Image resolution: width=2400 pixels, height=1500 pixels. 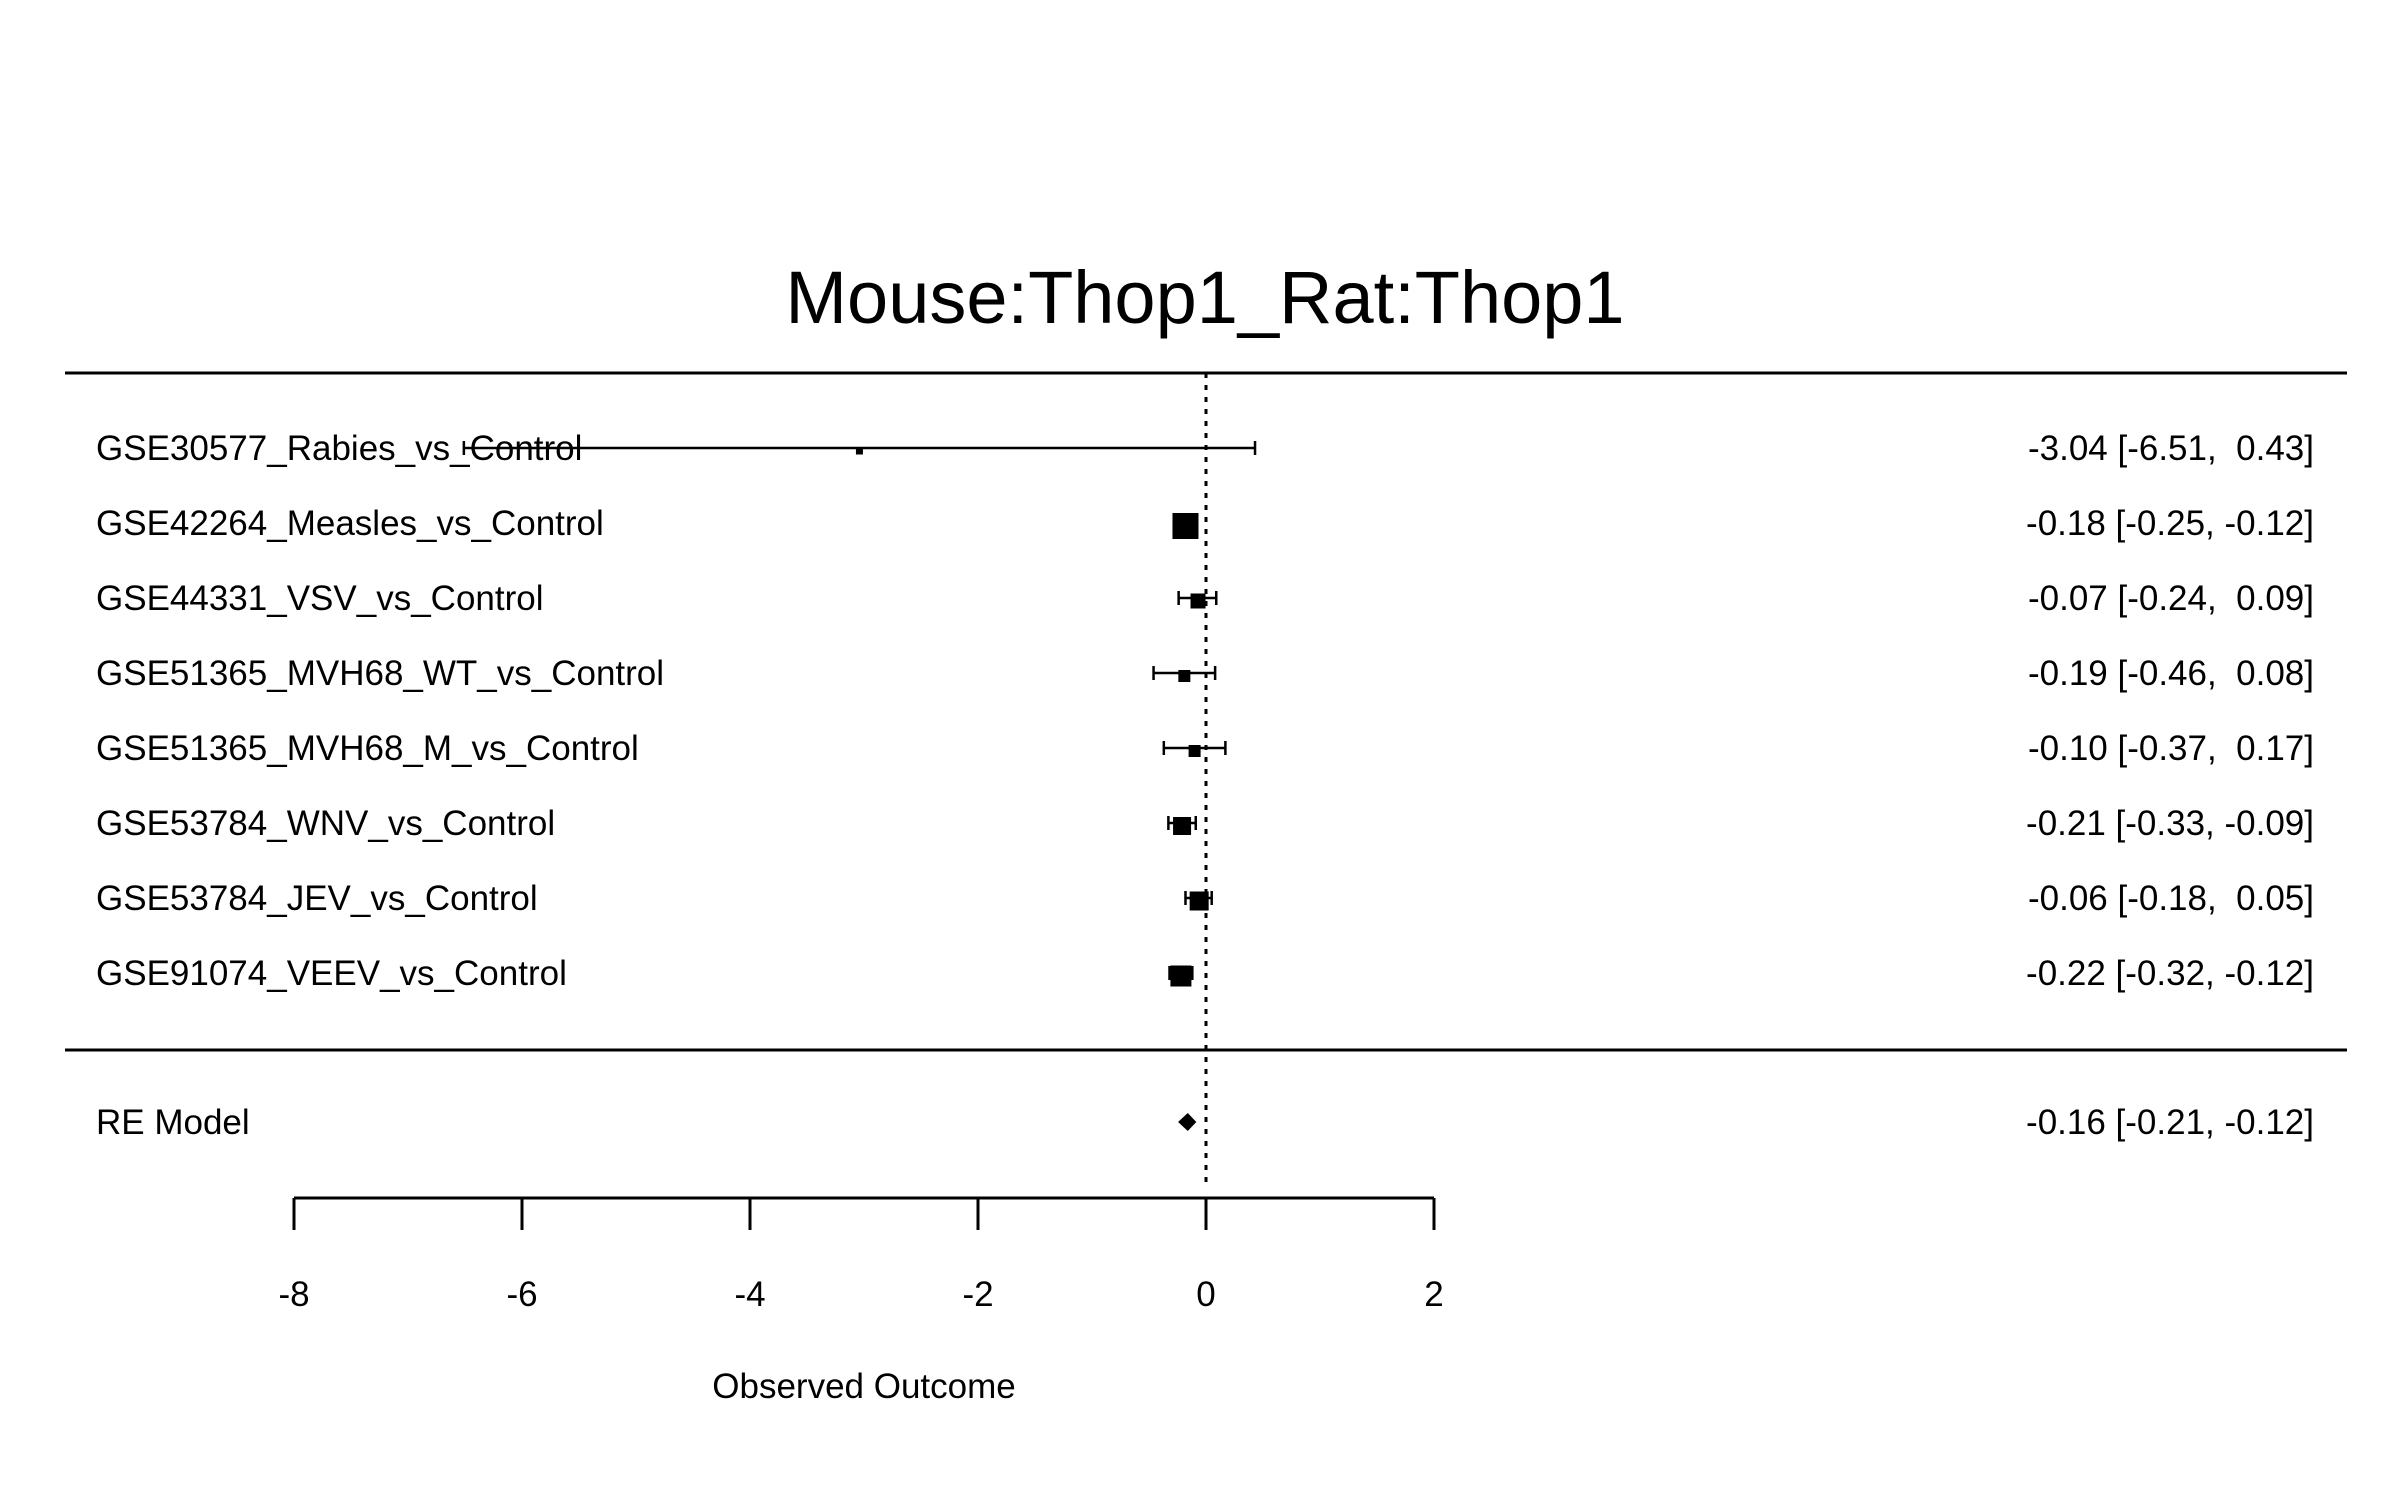 What do you see at coordinates (2171, 898) in the screenshot?
I see `ci-text: -0.06 [-0.18, 0.05]` at bounding box center [2171, 898].